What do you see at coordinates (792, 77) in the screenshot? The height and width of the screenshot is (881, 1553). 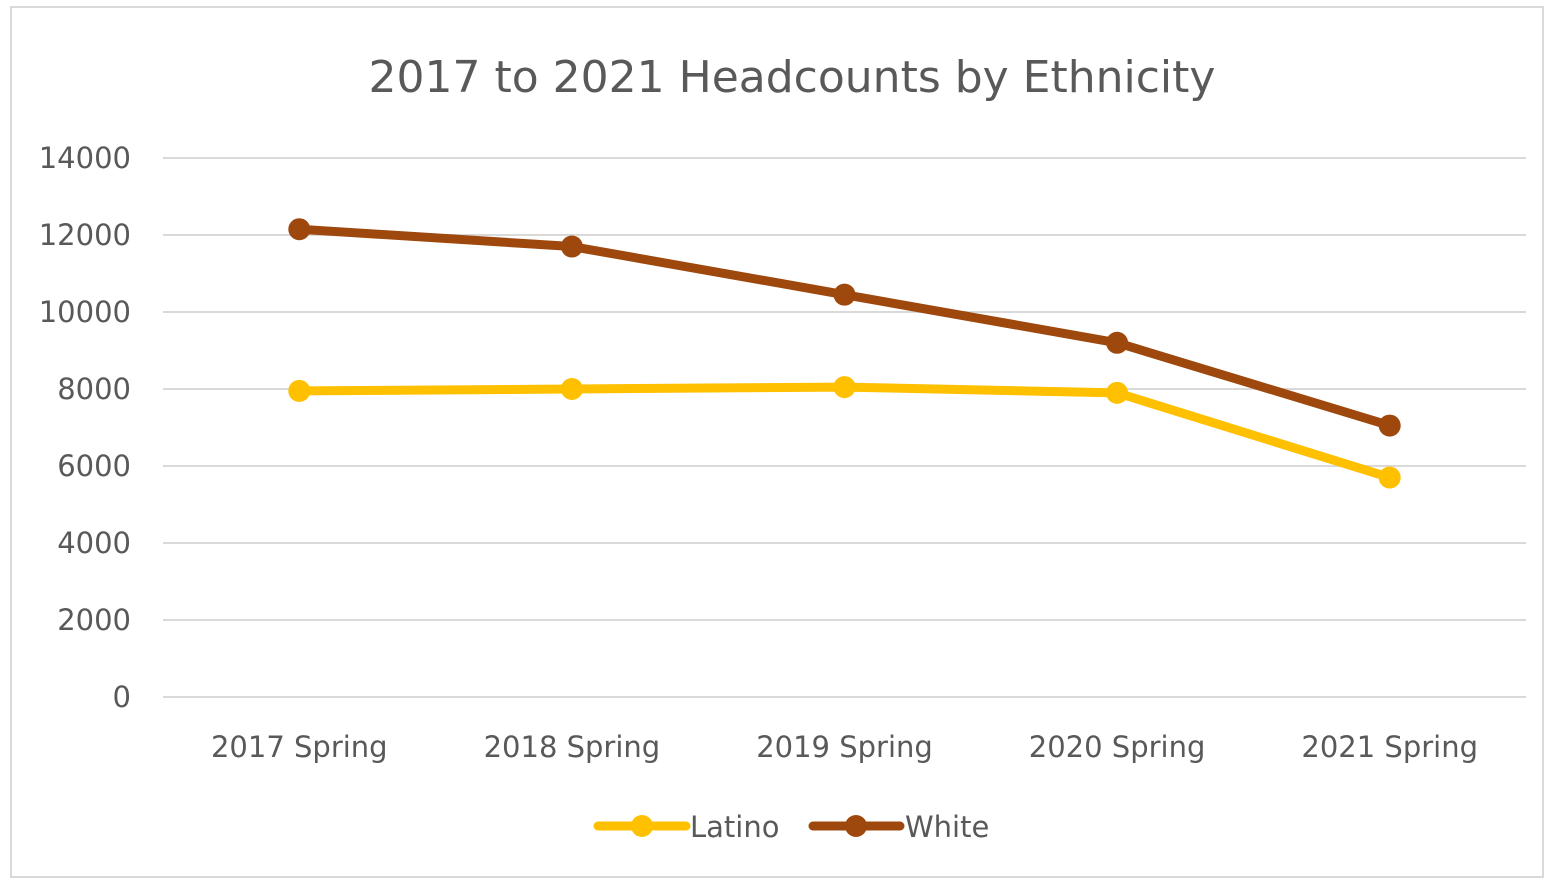 I see `chart-title: 2017 to 2021 Headcounts by Ethnicity` at bounding box center [792, 77].